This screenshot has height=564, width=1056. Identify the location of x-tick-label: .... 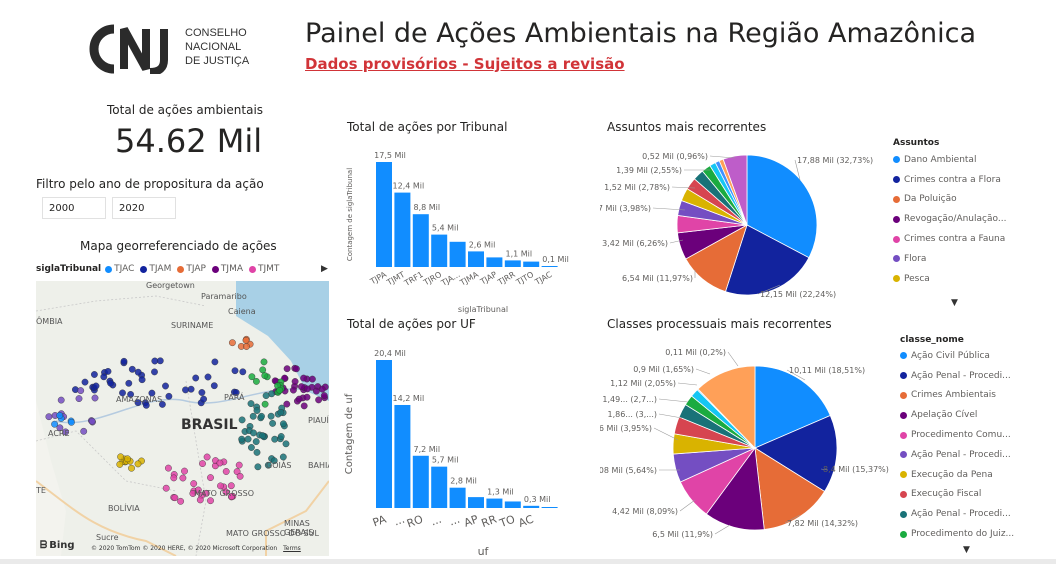
(436, 521).